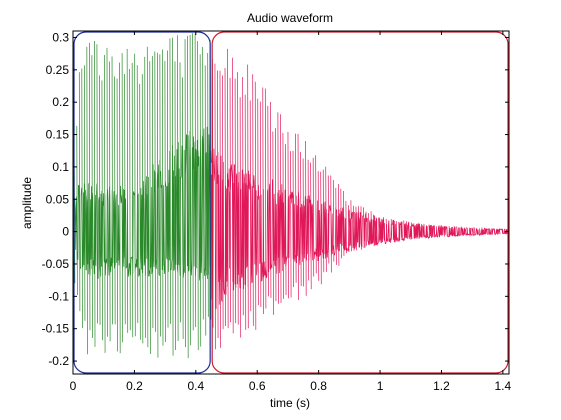 This screenshot has height=420, width=561. I want to click on y-tick-label: -0.05, so click(56, 264).